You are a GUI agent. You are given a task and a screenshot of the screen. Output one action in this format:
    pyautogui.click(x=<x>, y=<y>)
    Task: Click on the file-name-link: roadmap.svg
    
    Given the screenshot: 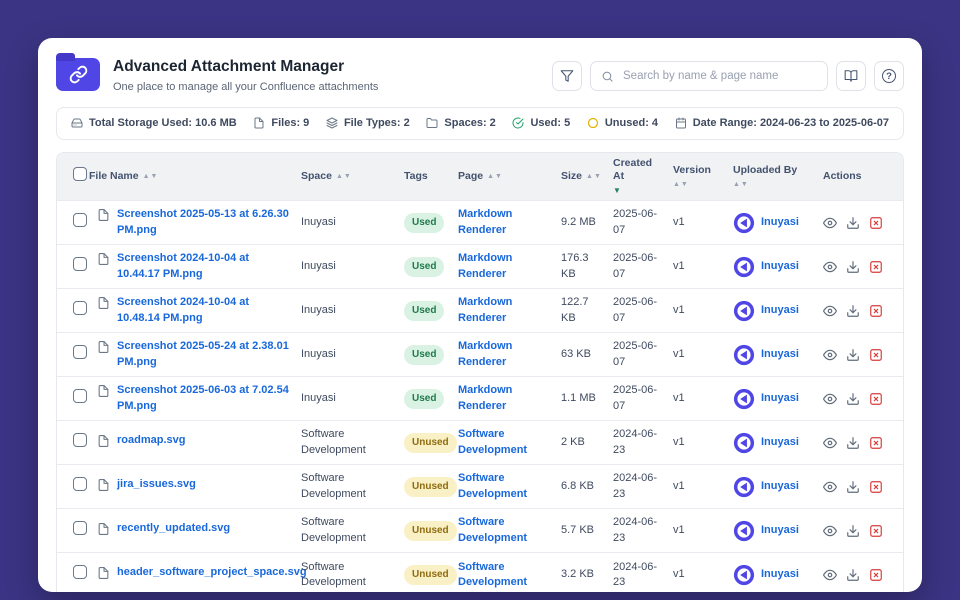 What is the action you would take?
    pyautogui.click(x=151, y=439)
    